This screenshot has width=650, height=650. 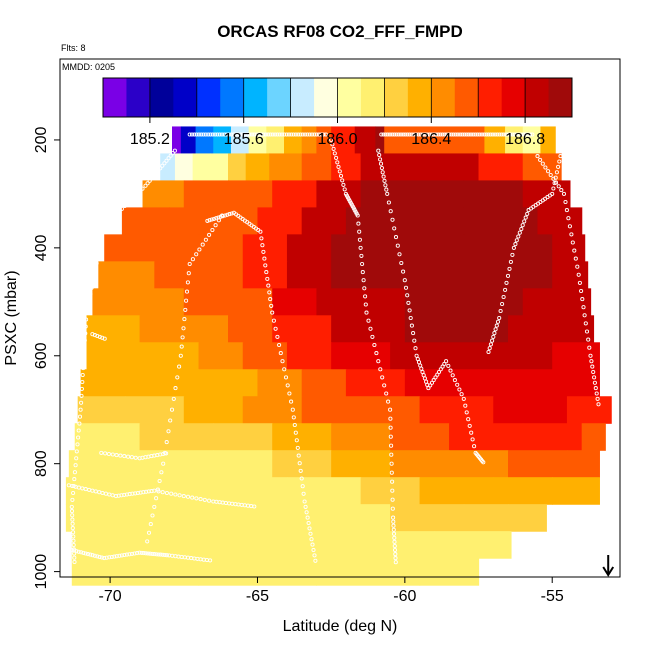 What do you see at coordinates (404, 596) in the screenshot?
I see `x-tick-label: -60` at bounding box center [404, 596].